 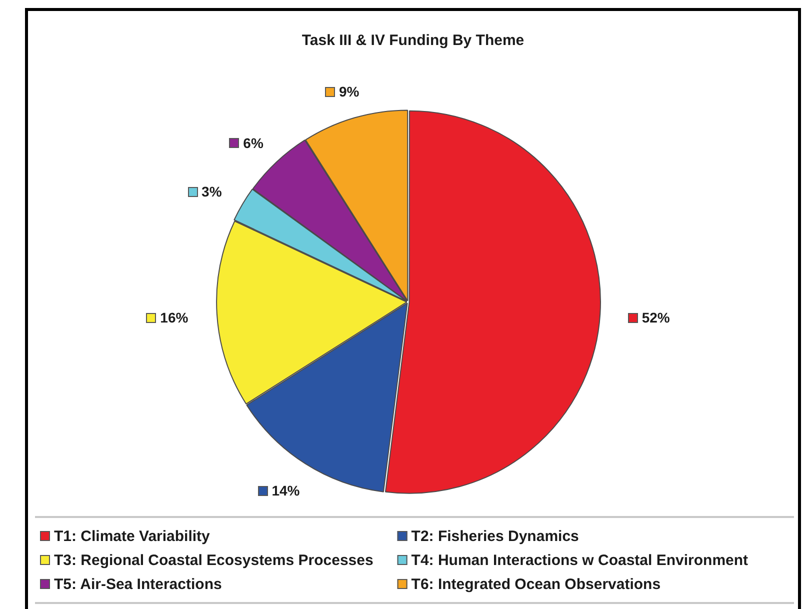 I want to click on data-label: 9%, so click(x=349, y=92).